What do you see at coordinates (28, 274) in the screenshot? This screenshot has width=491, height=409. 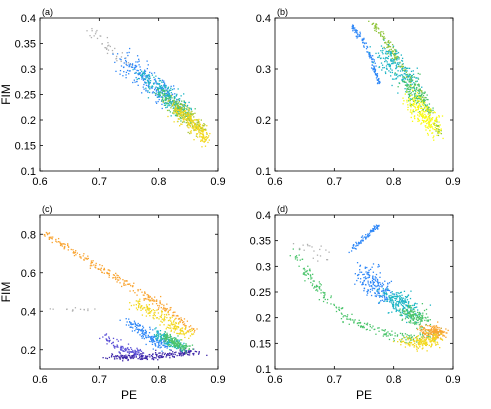 I see `y-tick-label: 0.6` at bounding box center [28, 274].